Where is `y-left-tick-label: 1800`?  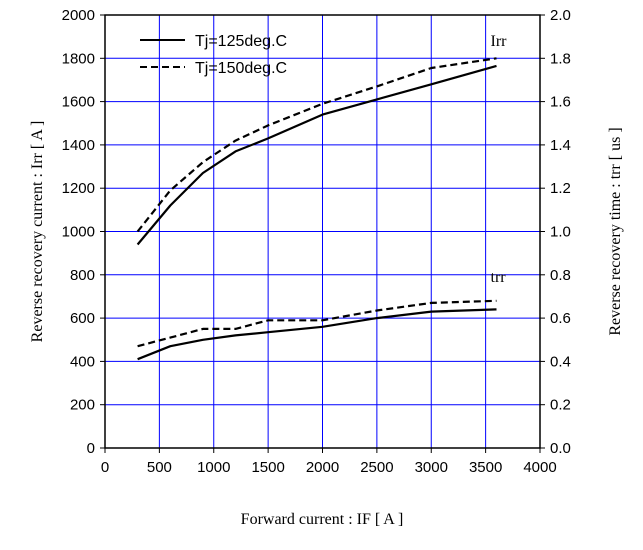 y-left-tick-label: 1800 is located at coordinates (78, 58).